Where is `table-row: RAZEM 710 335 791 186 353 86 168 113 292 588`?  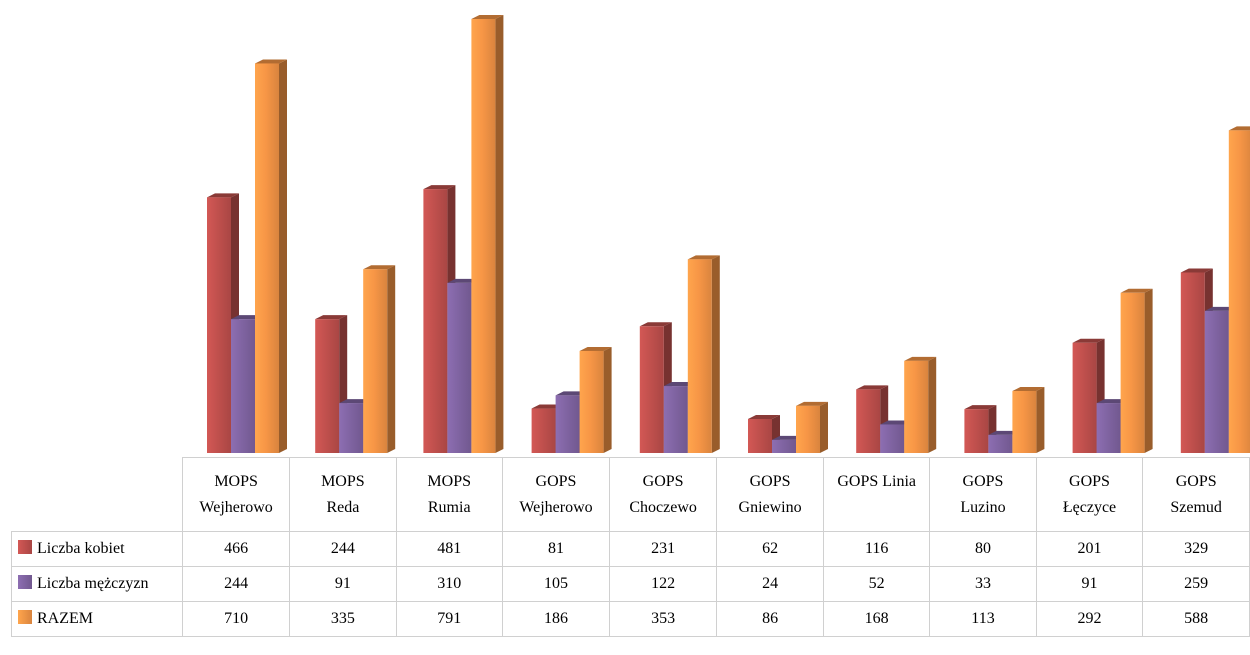
table-row: RAZEM 710 335 791 186 353 86 168 113 292 588 is located at coordinates (630, 619).